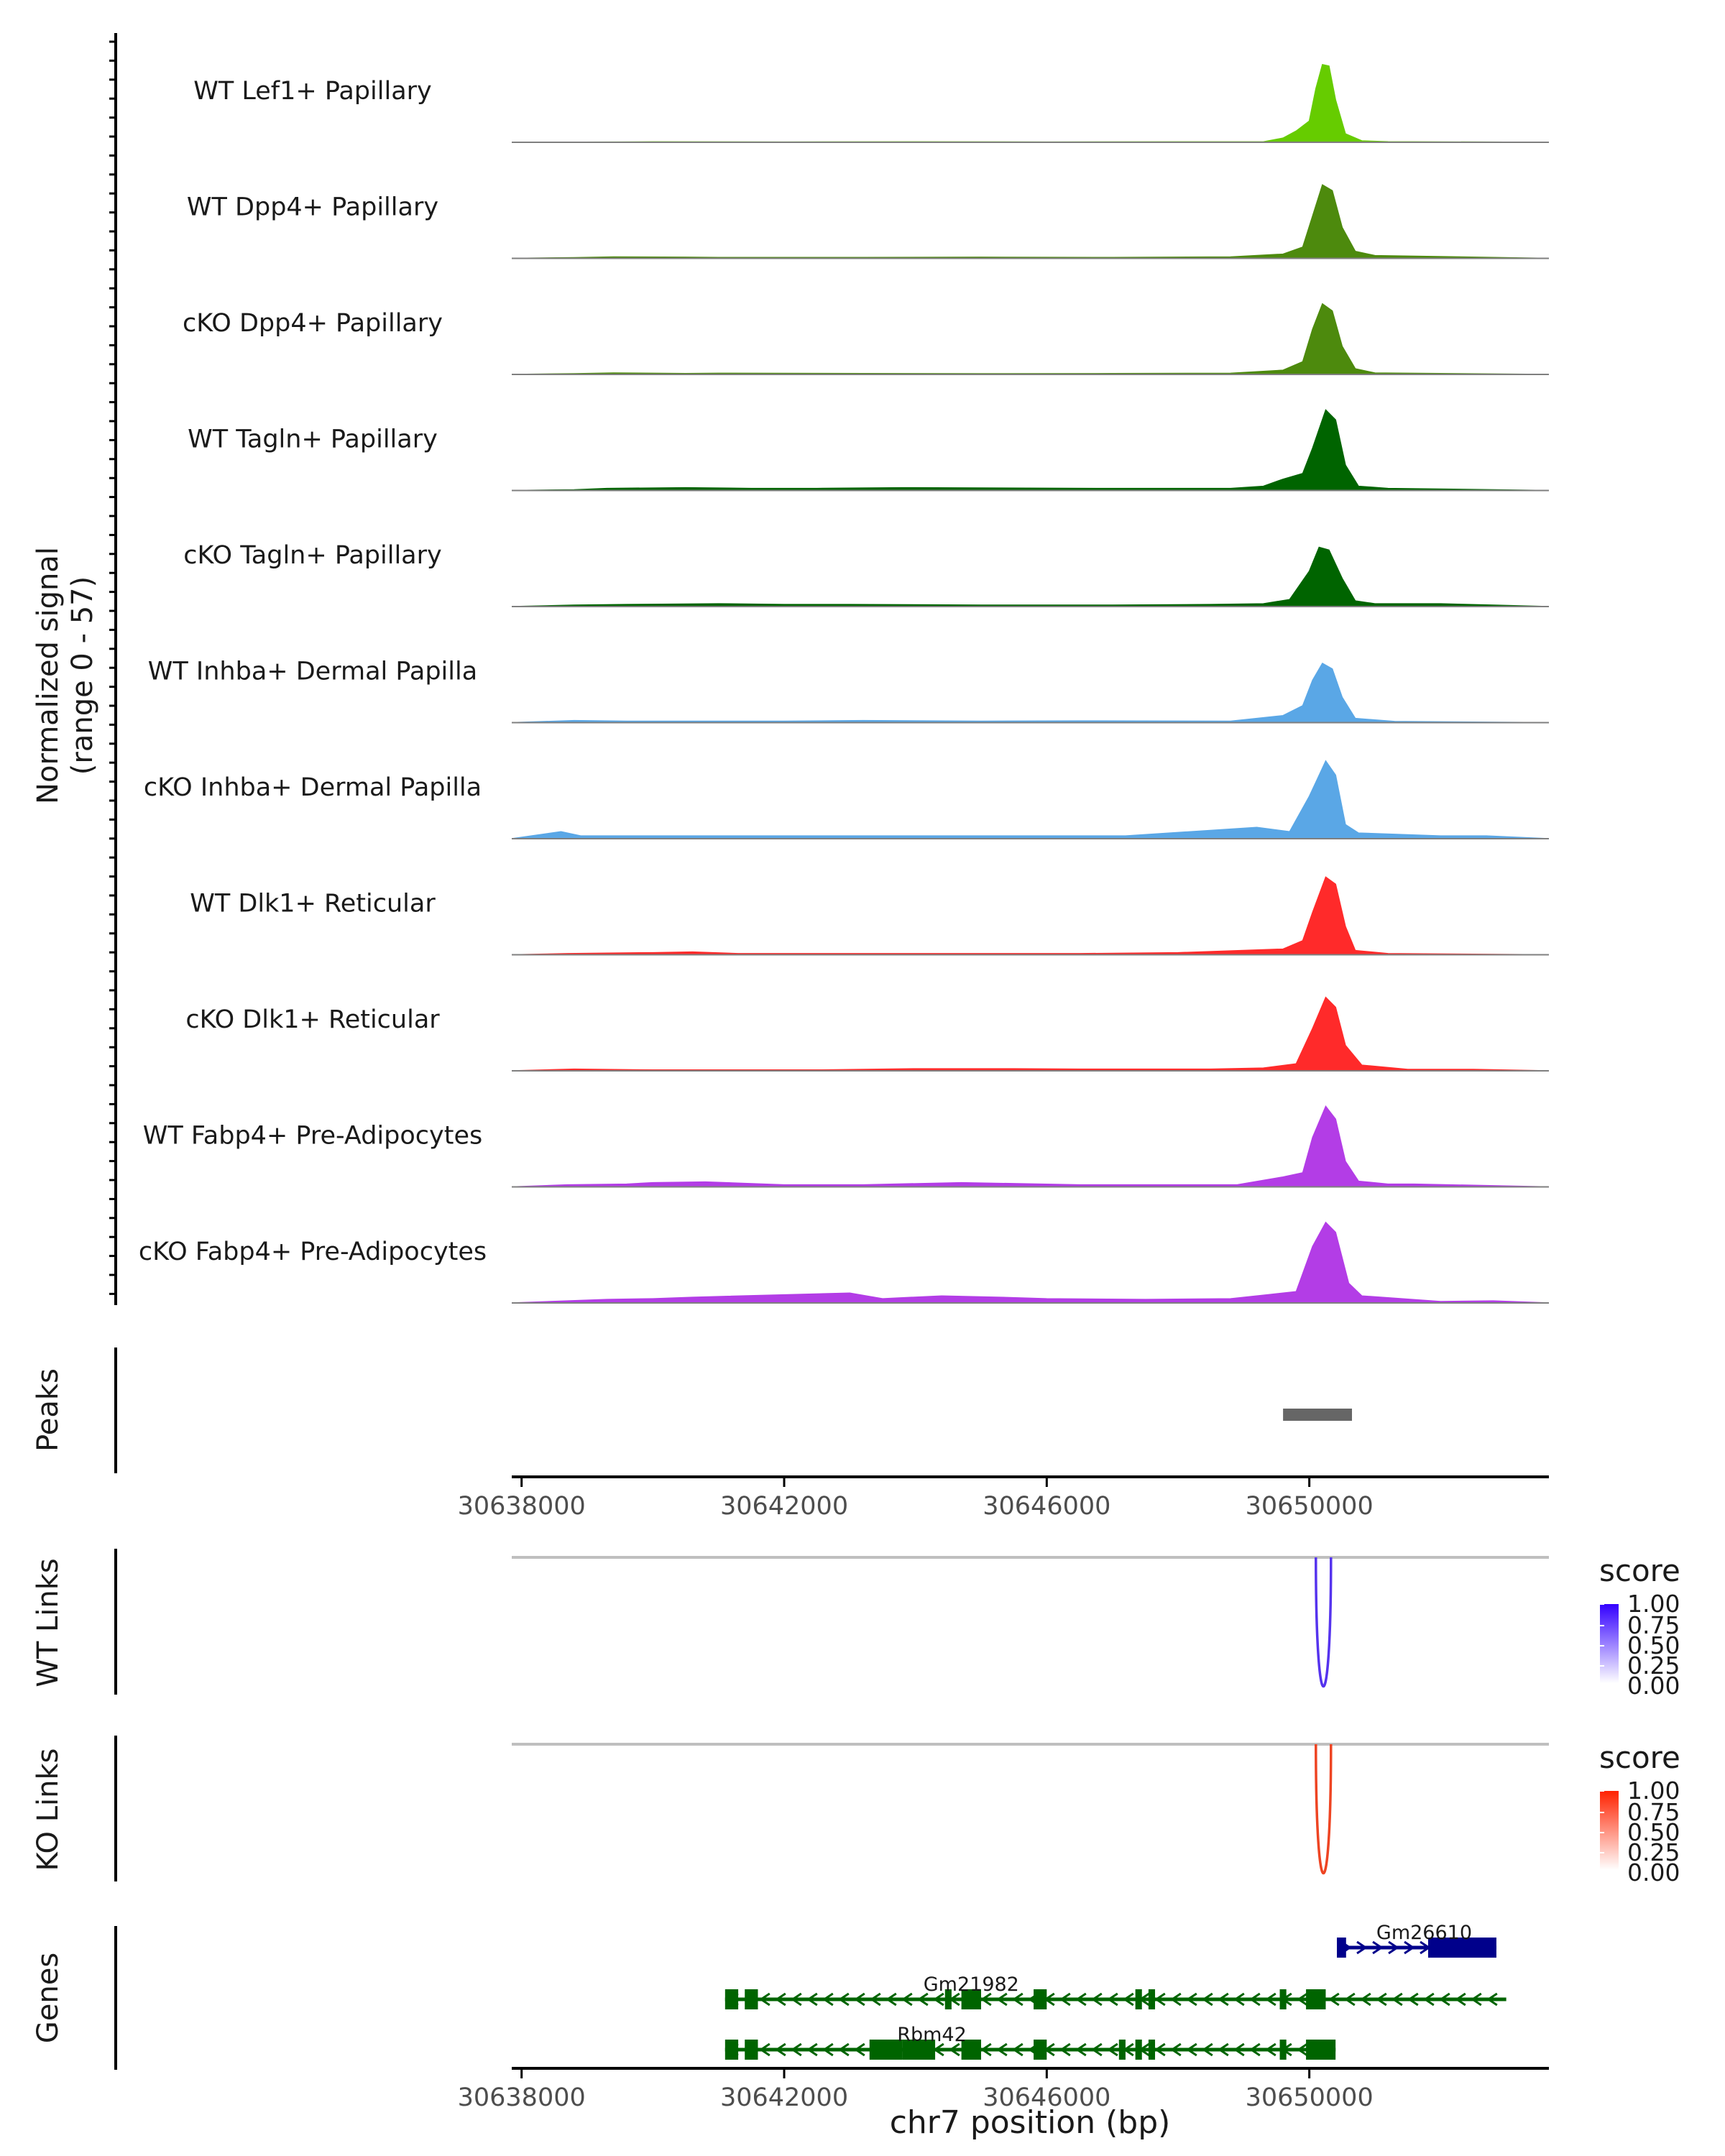 This screenshot has width=1725, height=2156. What do you see at coordinates (112, 668) in the screenshot?
I see `coverage-y-ticks` at bounding box center [112, 668].